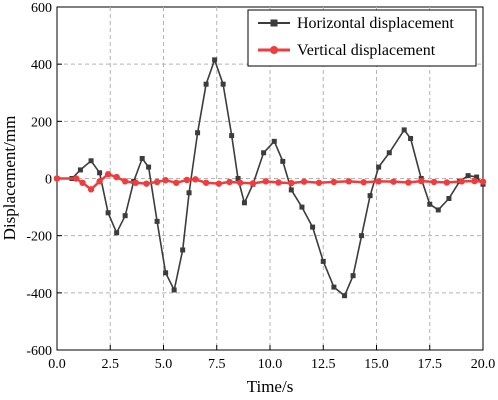 This screenshot has height=400, width=498. What do you see at coordinates (270, 182) in the screenshot?
I see `series-vertical` at bounding box center [270, 182].